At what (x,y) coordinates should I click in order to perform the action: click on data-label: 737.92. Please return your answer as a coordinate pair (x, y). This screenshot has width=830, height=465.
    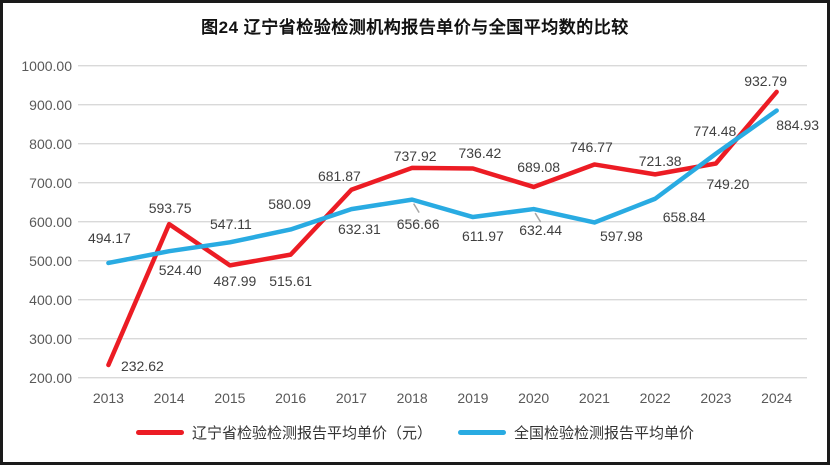
    Looking at the image, I should click on (415, 155).